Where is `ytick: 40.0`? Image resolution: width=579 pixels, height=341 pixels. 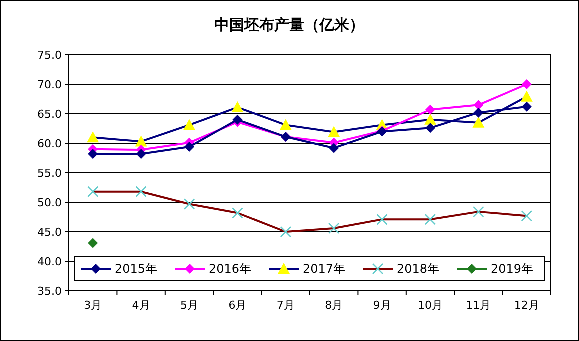
ytick: 40.0 is located at coordinates (50, 262).